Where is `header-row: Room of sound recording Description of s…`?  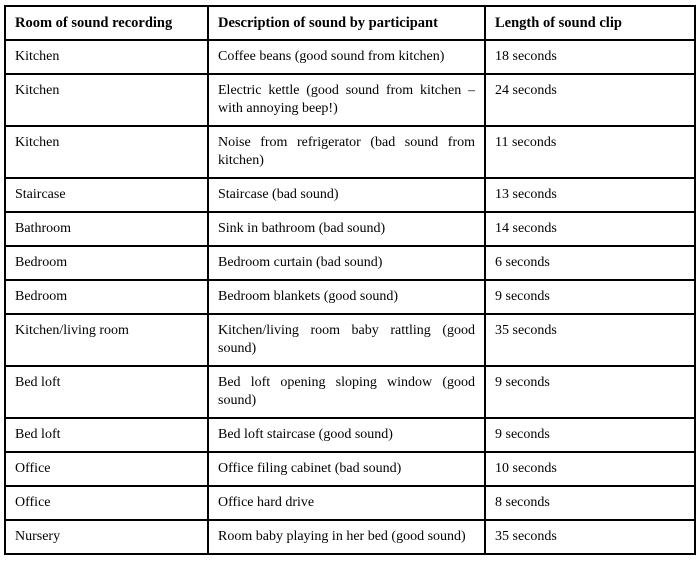 header-row: Room of sound recording Description of s… is located at coordinates (350, 23).